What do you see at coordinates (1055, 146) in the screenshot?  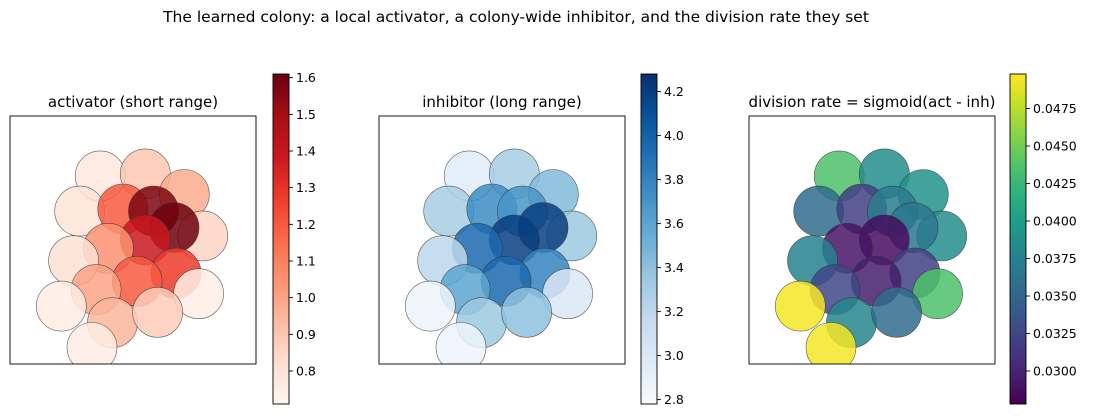 I see `colorbar-tick-label: 0.0450` at bounding box center [1055, 146].